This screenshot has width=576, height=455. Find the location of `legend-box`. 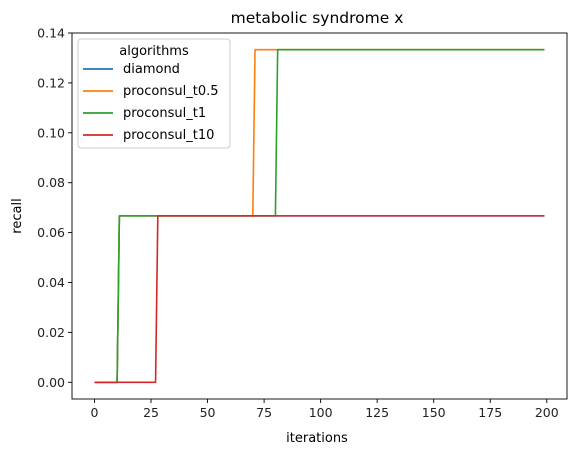

legend-box is located at coordinates (154, 93).